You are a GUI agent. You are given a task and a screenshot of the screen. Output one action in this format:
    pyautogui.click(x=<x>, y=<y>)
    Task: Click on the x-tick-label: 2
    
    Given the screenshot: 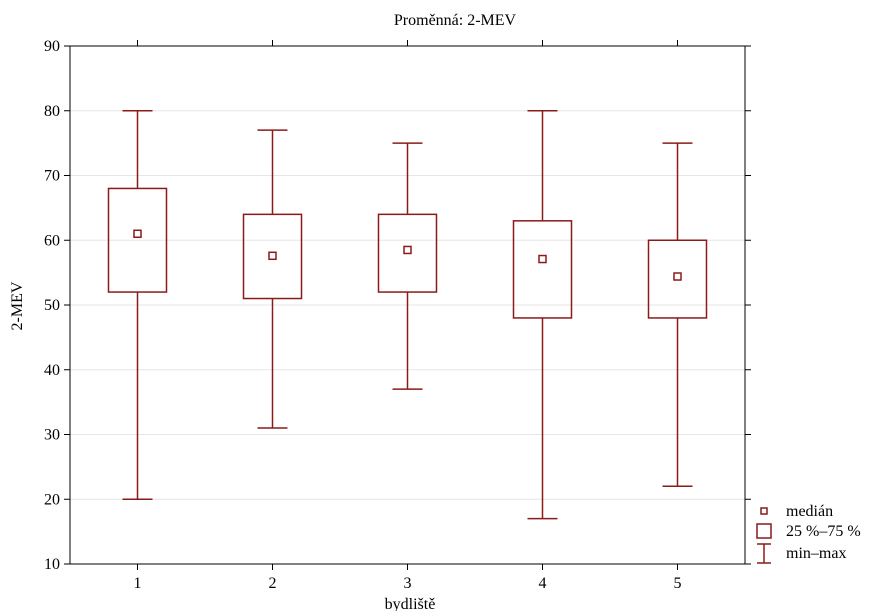 What is the action you would take?
    pyautogui.click(x=273, y=583)
    